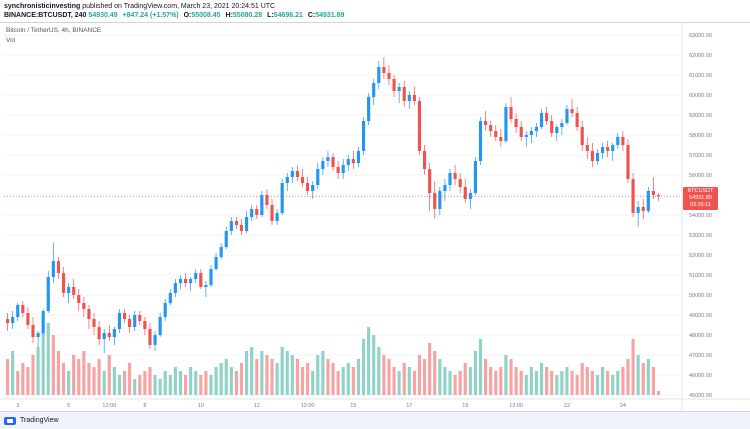 This screenshot has height=429, width=750. Describe the element at coordinates (144, 406) in the screenshot. I see `x-tick-label: 8` at that location.